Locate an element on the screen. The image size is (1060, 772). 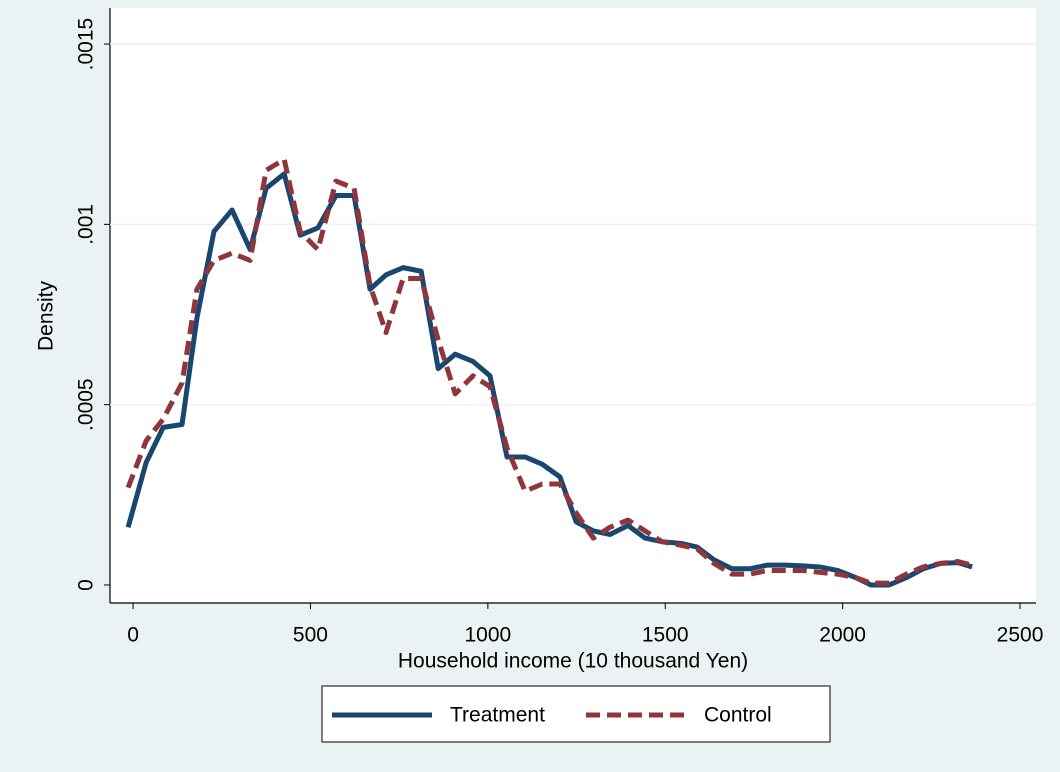
y-tick-label: 0 is located at coordinates (86, 585).